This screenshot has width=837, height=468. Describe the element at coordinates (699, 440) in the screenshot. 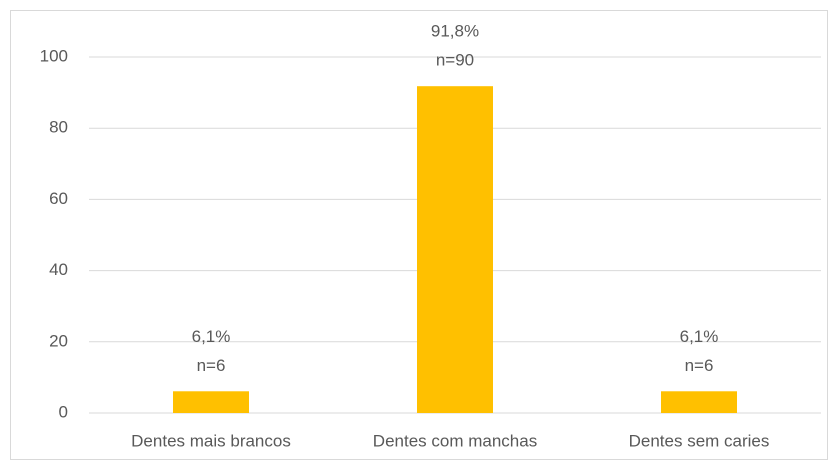

I see `x-tick-label: Dentes sem caries` at that location.